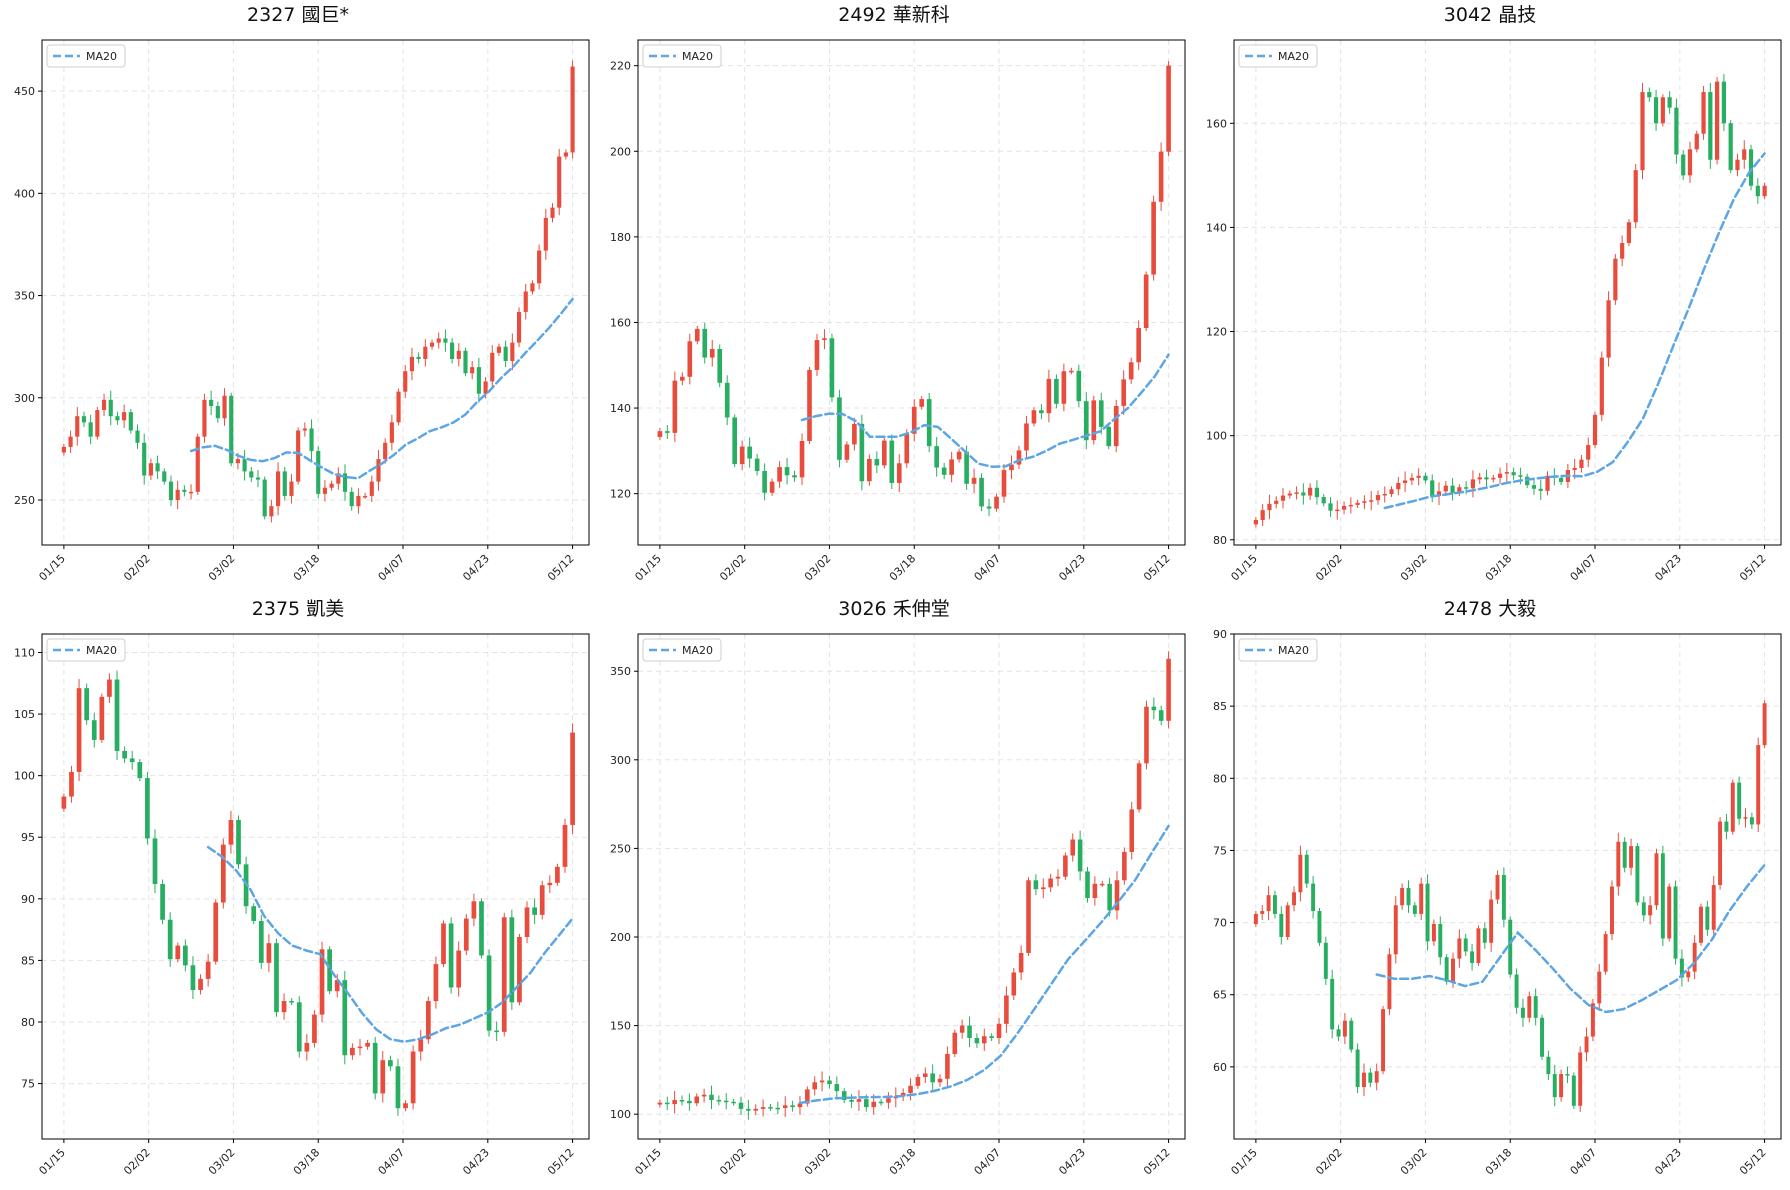 This screenshot has width=1790, height=1190. I want to click on legend: MA20, so click(1278, 56).